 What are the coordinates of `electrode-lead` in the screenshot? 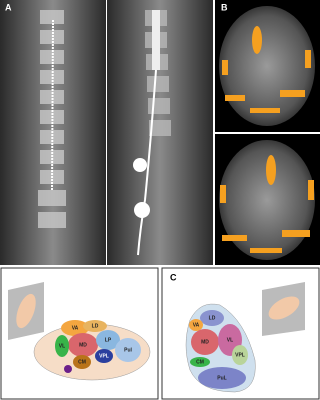 It's located at (52, 105).